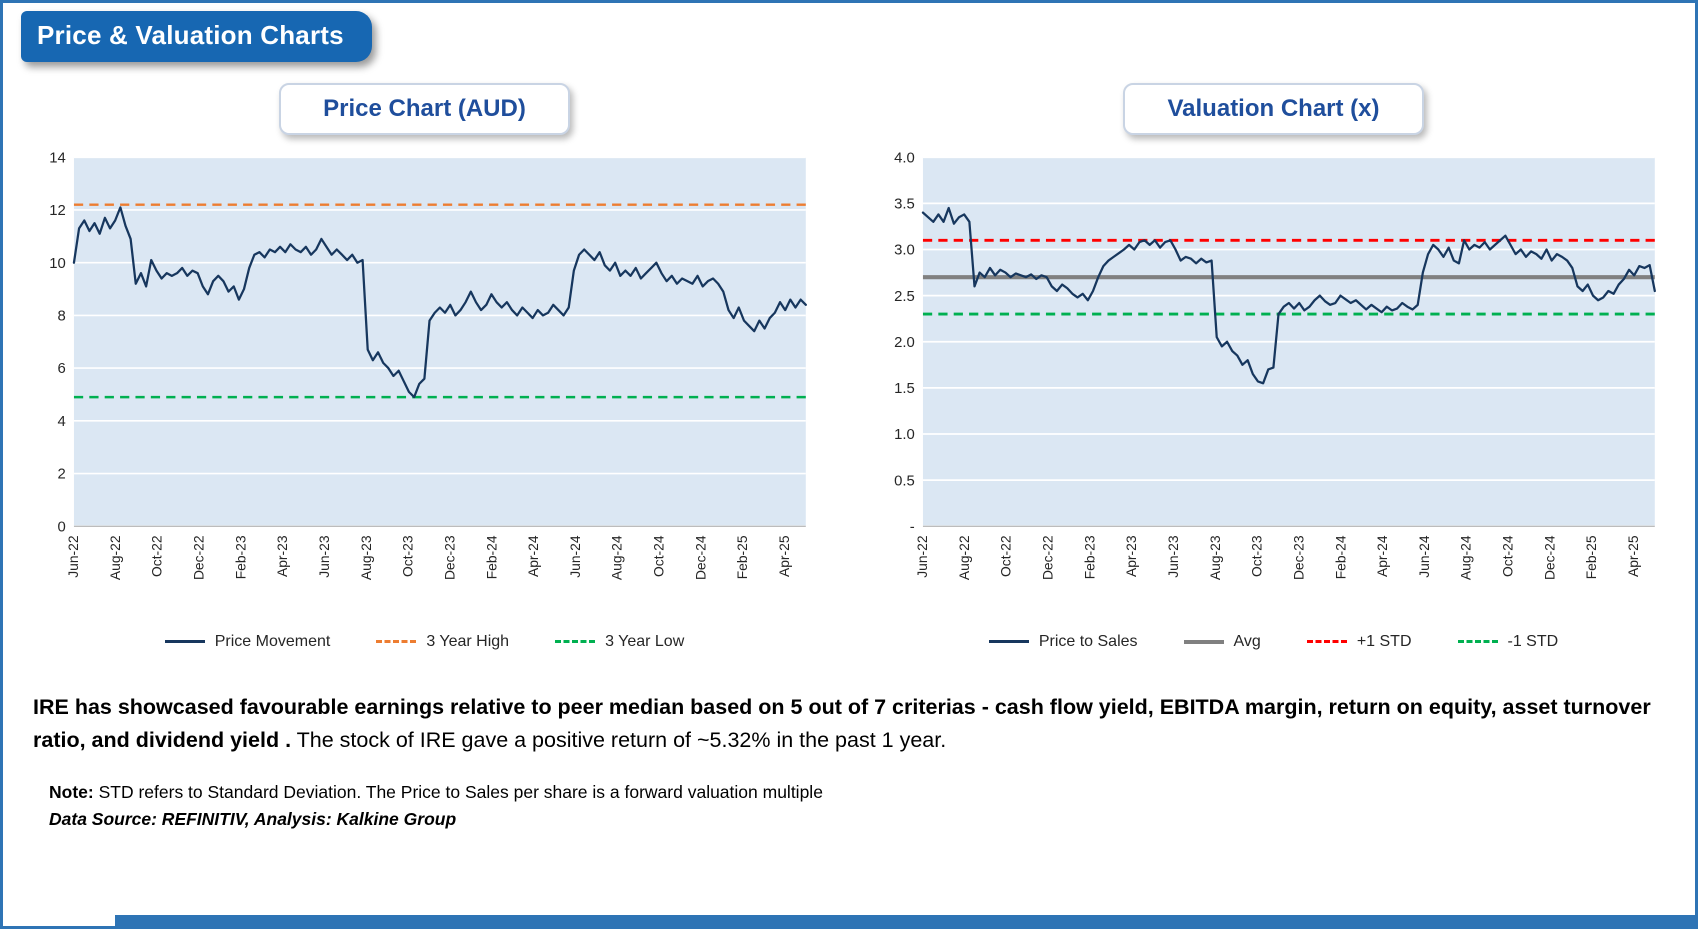  I want to click on legend-item: Price Movement, so click(247, 641).